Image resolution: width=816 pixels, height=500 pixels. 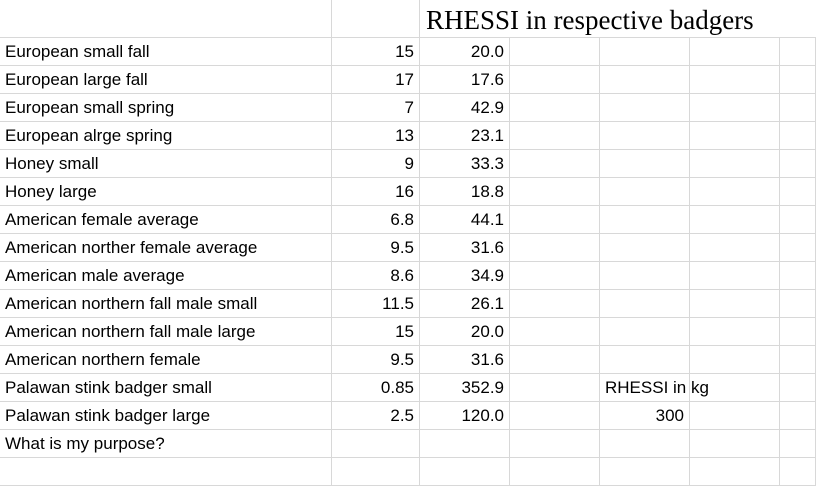 I want to click on row-label-cell: Palawan stink badger small, so click(x=166, y=388).